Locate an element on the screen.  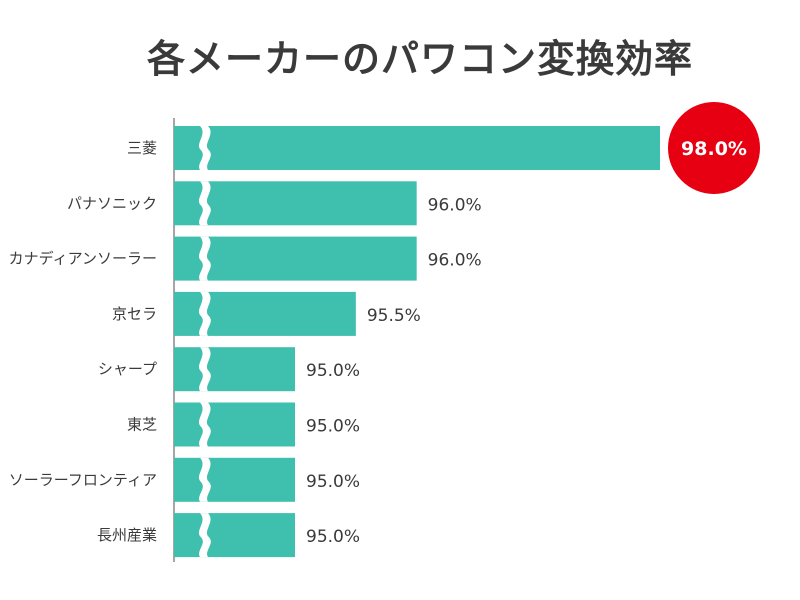
highlight-badge is located at coordinates (714, 148).